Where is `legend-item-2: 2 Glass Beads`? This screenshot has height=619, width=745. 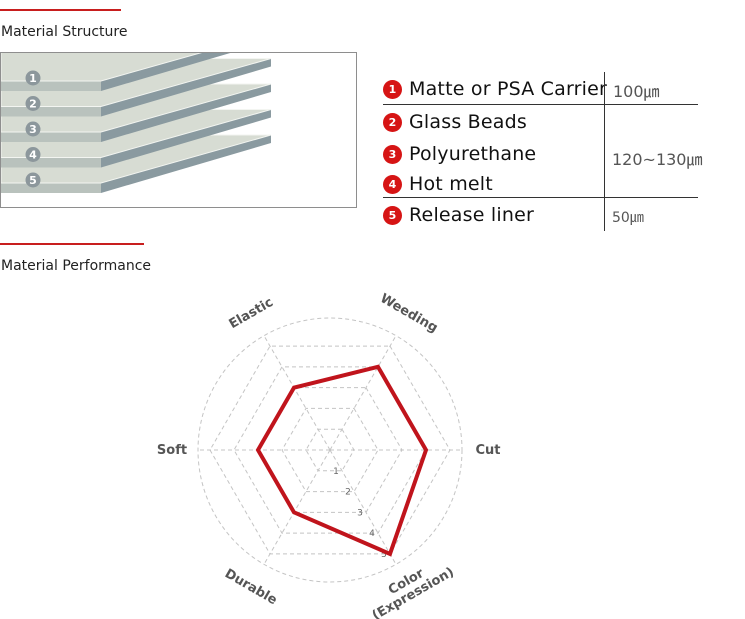
legend-item-2: 2 Glass Beads is located at coordinates (455, 122).